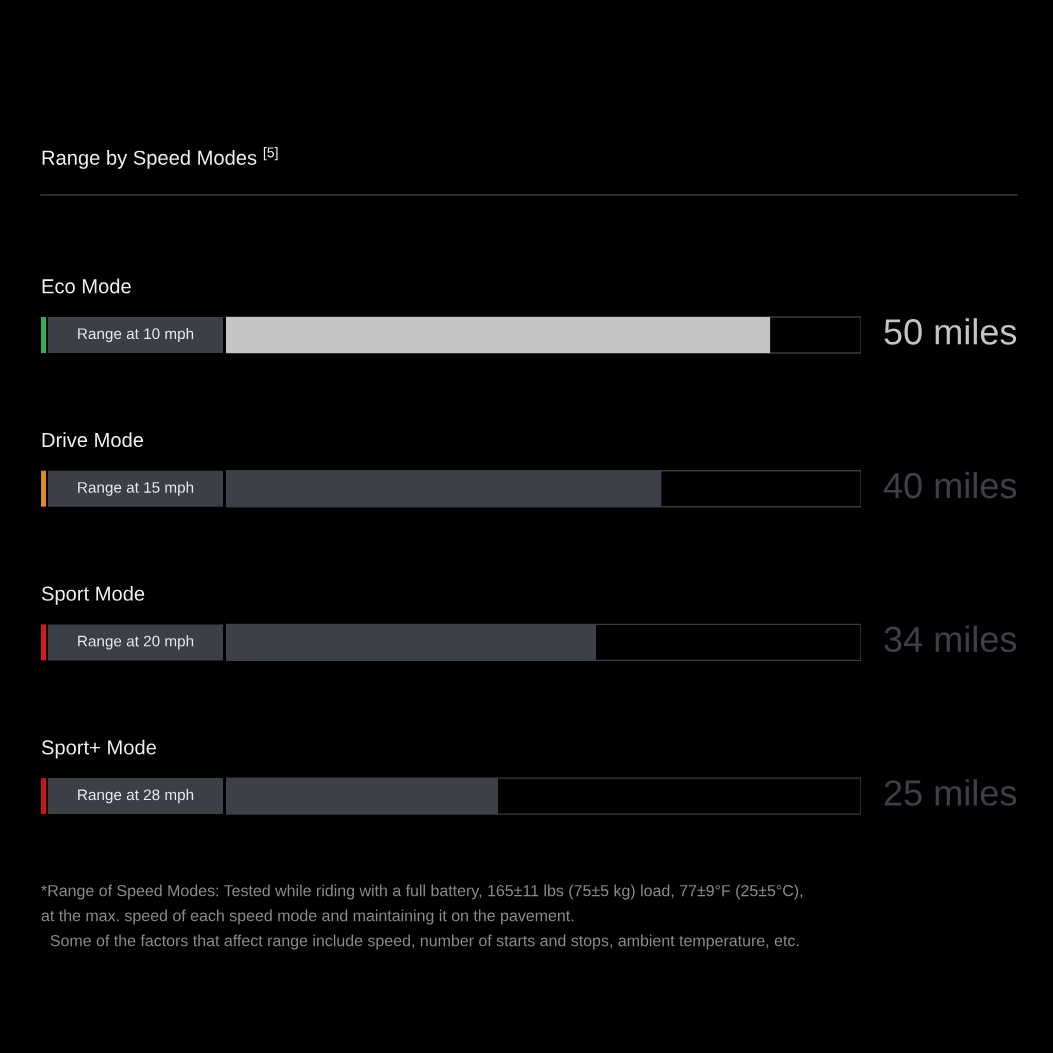 Image resolution: width=1053 pixels, height=1053 pixels. Describe the element at coordinates (160, 158) in the screenshot. I see `chart-title: Range by Speed Modes $^{[5]}$` at that location.